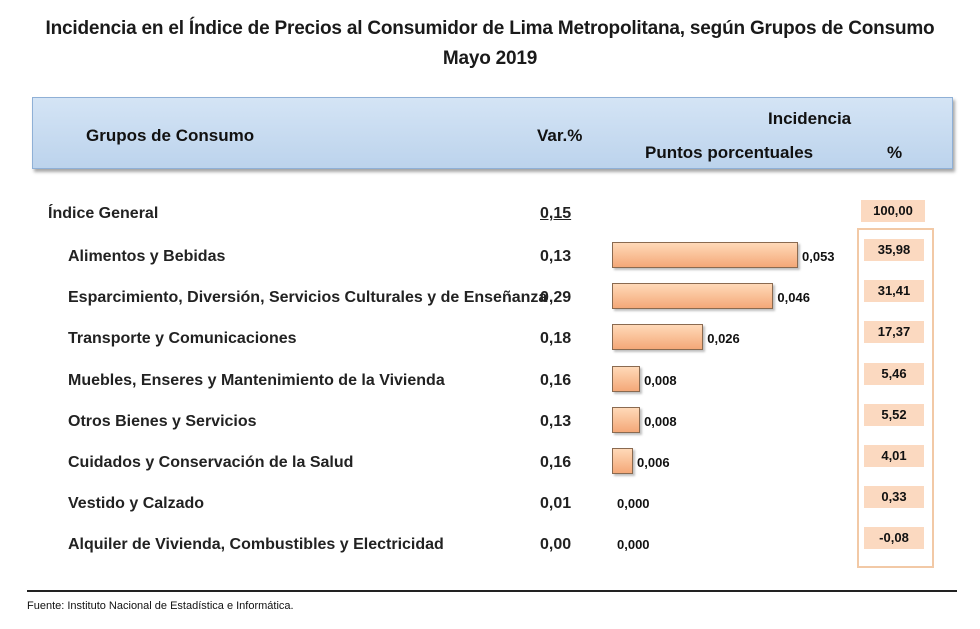  I want to click on header-pct: %, so click(895, 152).